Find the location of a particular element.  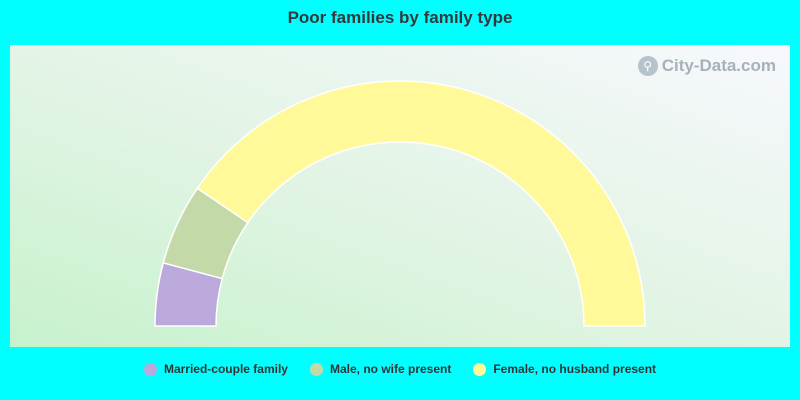

watermark-text: City-Data.com is located at coordinates (718, 65).